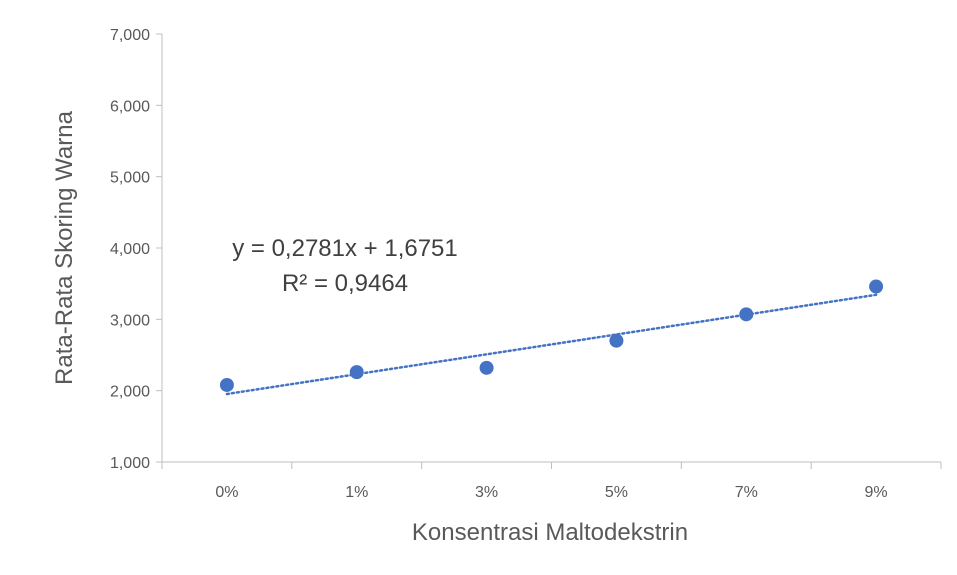 The width and height of the screenshot is (957, 575). What do you see at coordinates (345, 283) in the screenshot?
I see `trendline-r-squared: R² = 0,9464` at bounding box center [345, 283].